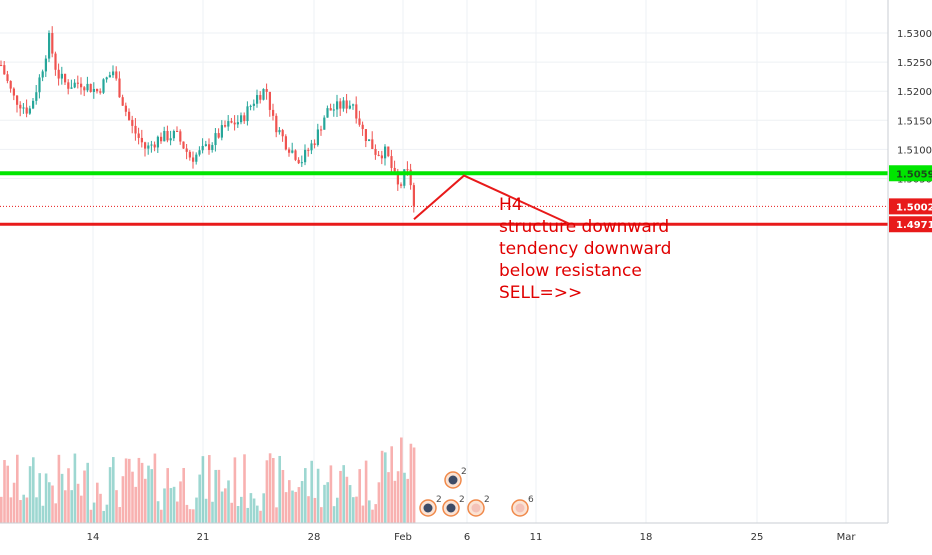  Describe the element at coordinates (757, 537) in the screenshot. I see `x-tick-label: 25` at that location.